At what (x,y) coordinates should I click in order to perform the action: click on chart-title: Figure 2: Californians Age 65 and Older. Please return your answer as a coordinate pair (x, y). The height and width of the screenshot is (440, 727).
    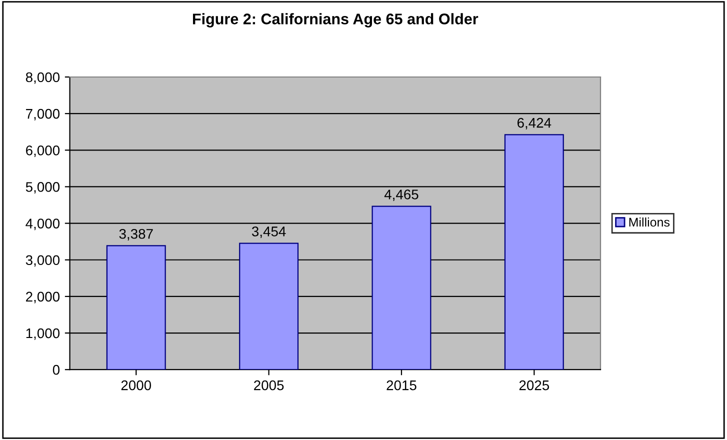
    Looking at the image, I should click on (335, 20).